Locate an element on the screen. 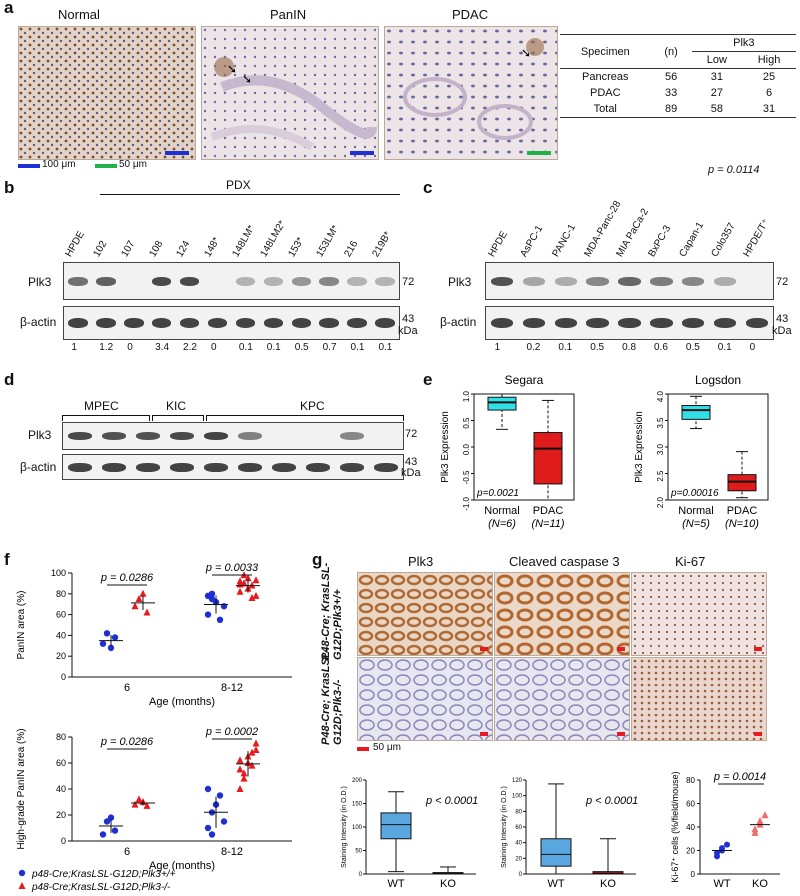 The image size is (800, 896). x-tick-label: 6 is located at coordinates (127, 688).